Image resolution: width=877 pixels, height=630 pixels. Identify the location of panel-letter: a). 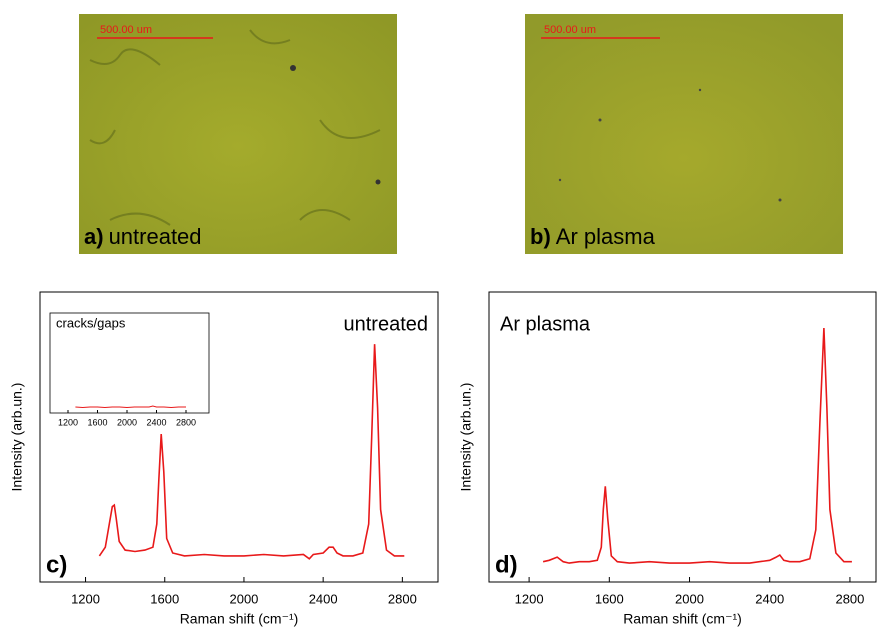
(94, 236).